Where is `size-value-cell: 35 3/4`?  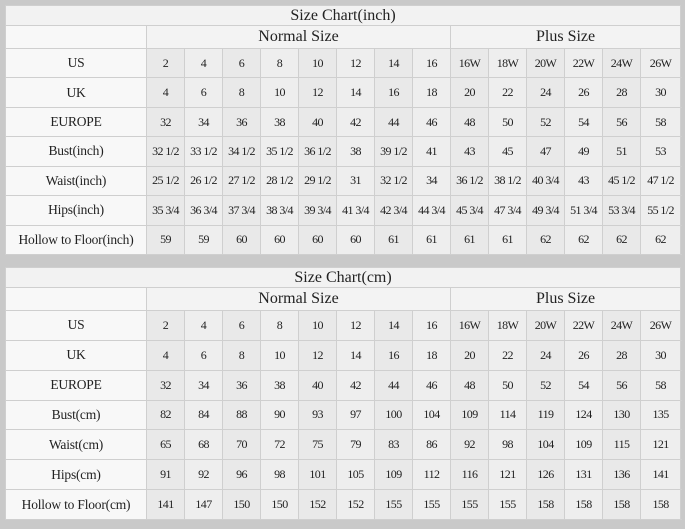 size-value-cell: 35 3/4 is located at coordinates (165, 210).